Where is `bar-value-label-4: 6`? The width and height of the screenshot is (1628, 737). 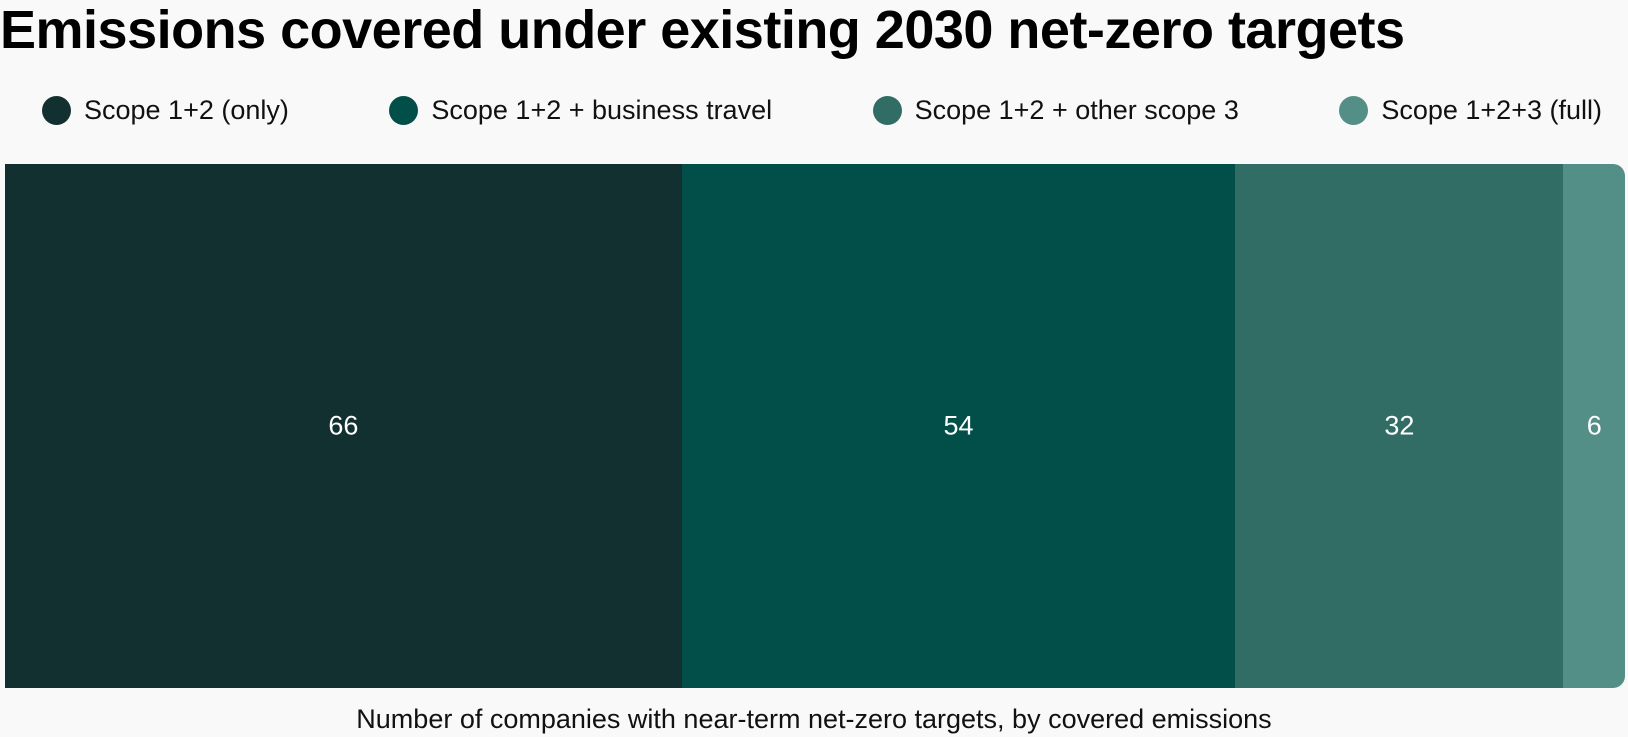
bar-value-label-4: 6 is located at coordinates (1594, 425).